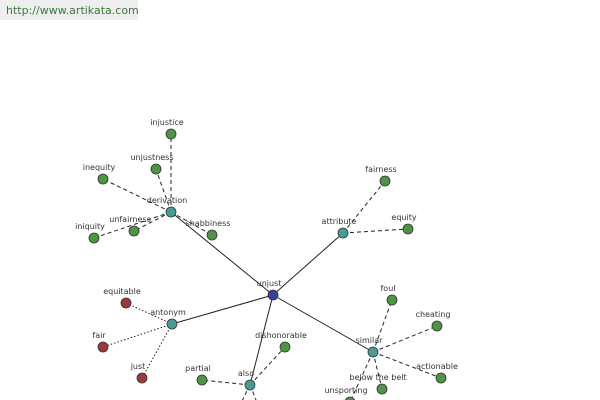  What do you see at coordinates (90, 226) in the screenshot?
I see `node-label: iniquity` at bounding box center [90, 226].